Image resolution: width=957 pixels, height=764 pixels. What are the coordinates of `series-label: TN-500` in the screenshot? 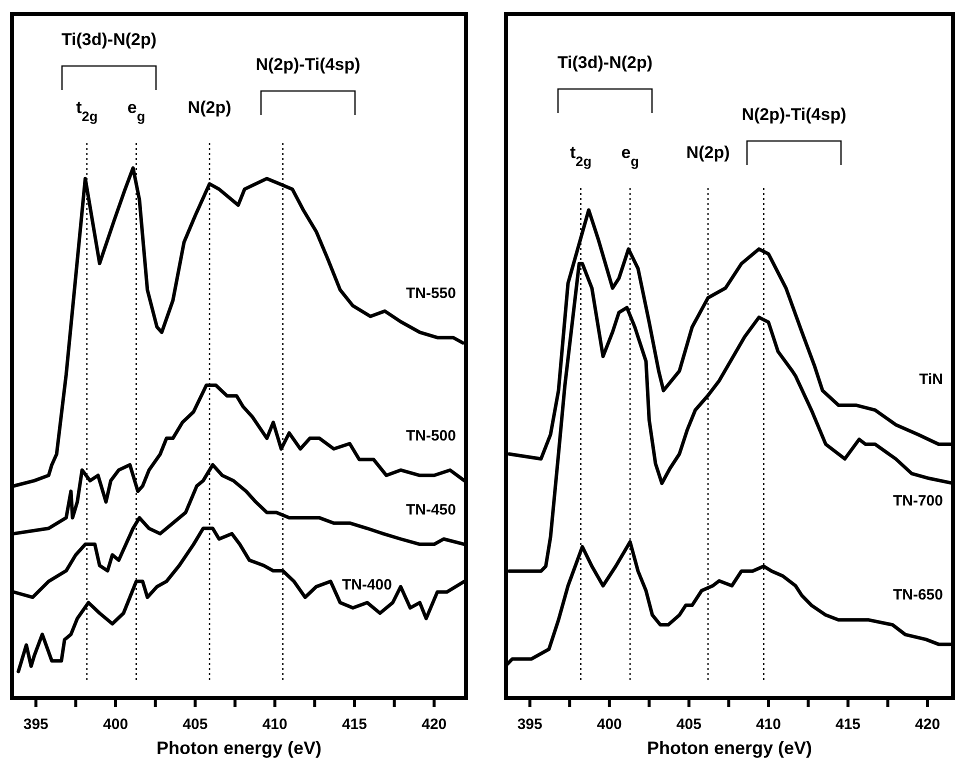 It's located at (431, 436).